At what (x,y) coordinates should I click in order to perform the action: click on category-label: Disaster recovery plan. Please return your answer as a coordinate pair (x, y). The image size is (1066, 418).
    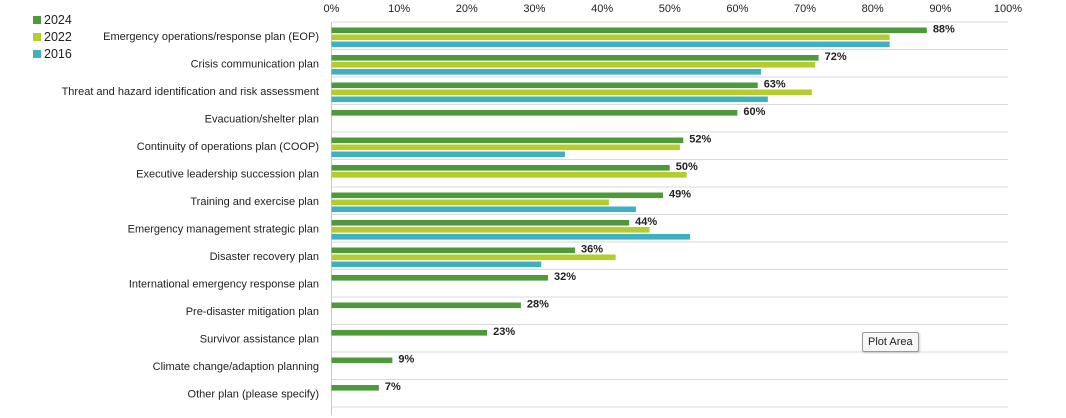
    Looking at the image, I should click on (264, 257).